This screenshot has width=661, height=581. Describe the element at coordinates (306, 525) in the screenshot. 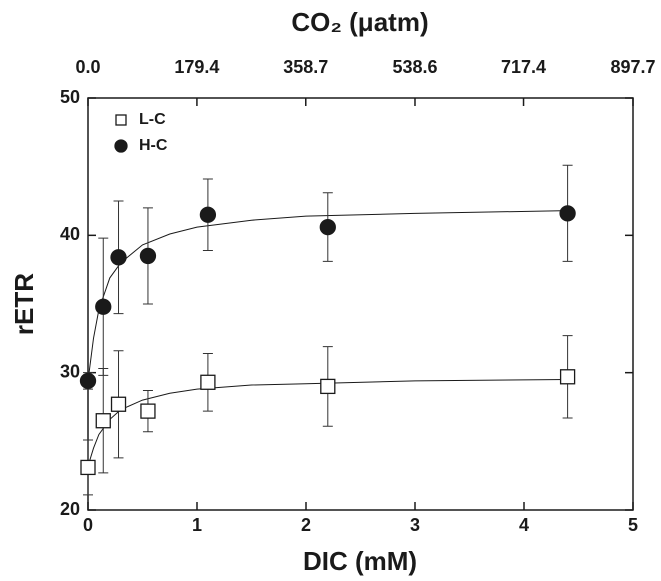

I see `x-tick-label: 2` at that location.